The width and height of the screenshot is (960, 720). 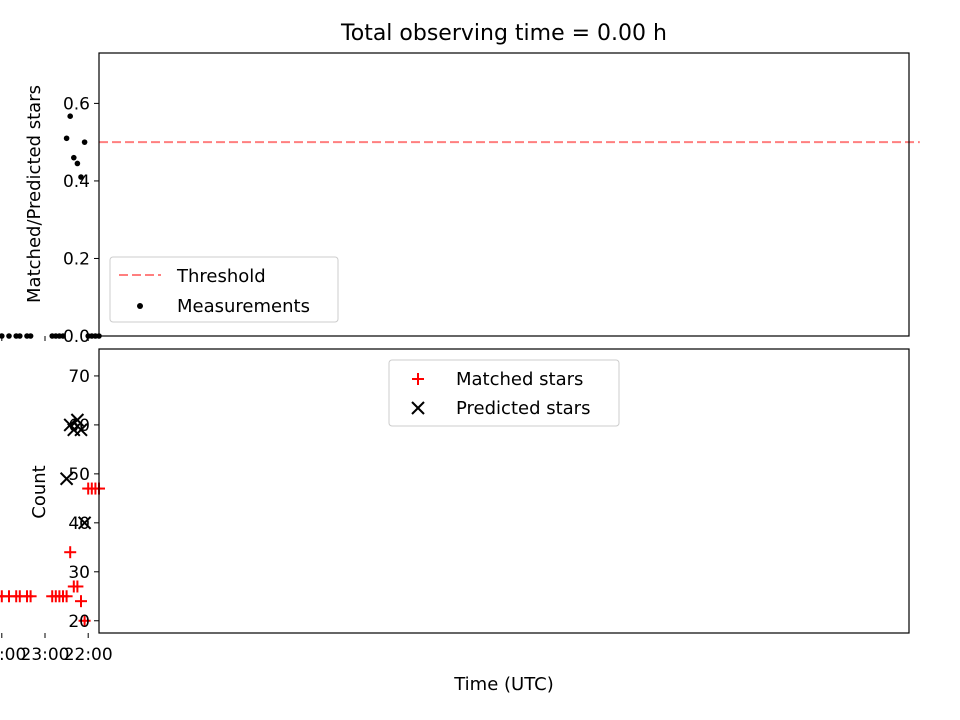 What do you see at coordinates (79, 377) in the screenshot?
I see `bottom-y-tick-label: 70` at bounding box center [79, 377].